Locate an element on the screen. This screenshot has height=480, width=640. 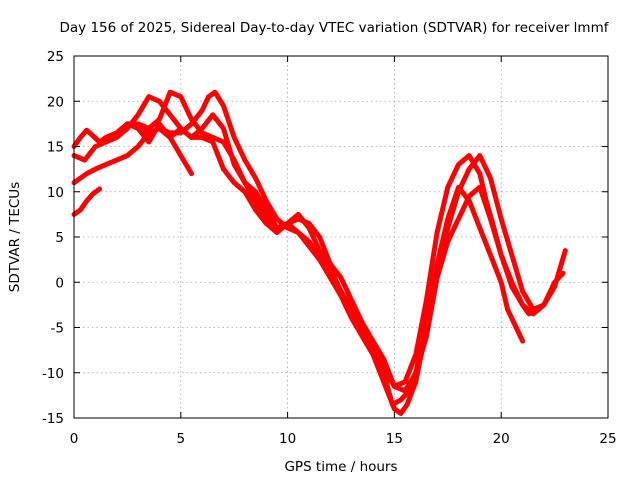
y-tick-label: 25 is located at coordinates (55, 57).